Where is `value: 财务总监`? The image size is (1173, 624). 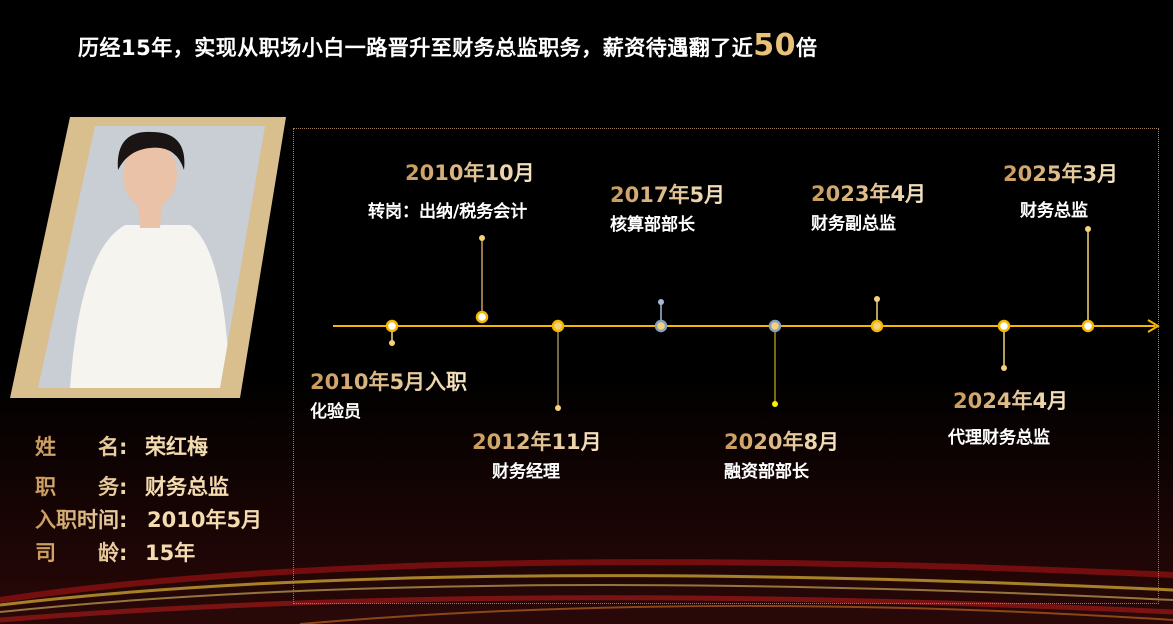 value: 财务总监 is located at coordinates (187, 487).